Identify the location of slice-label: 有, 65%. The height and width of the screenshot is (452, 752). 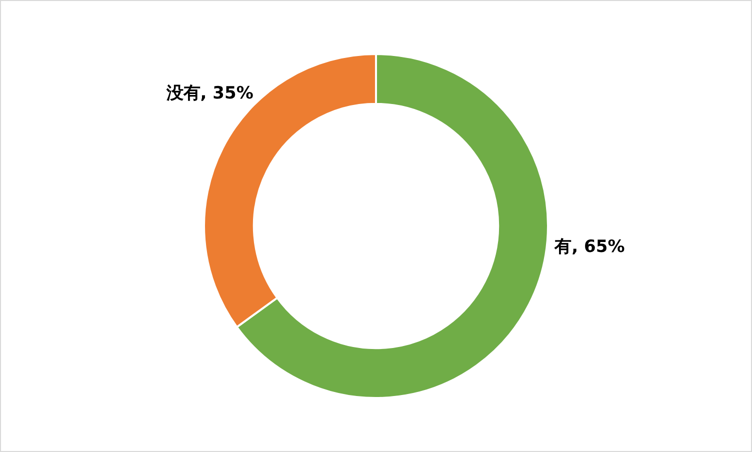
(589, 247).